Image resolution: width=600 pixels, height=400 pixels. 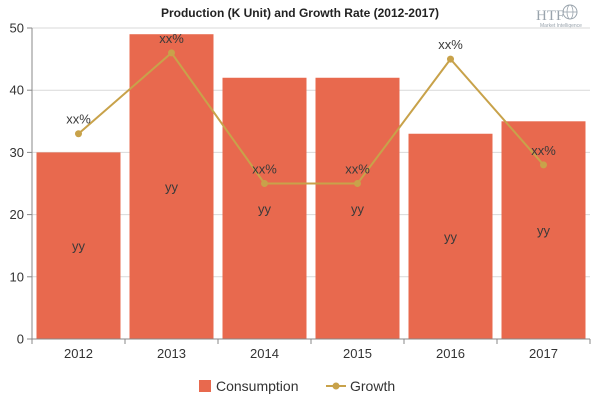 I want to click on legend: Consumption Growth, so click(x=297, y=386).